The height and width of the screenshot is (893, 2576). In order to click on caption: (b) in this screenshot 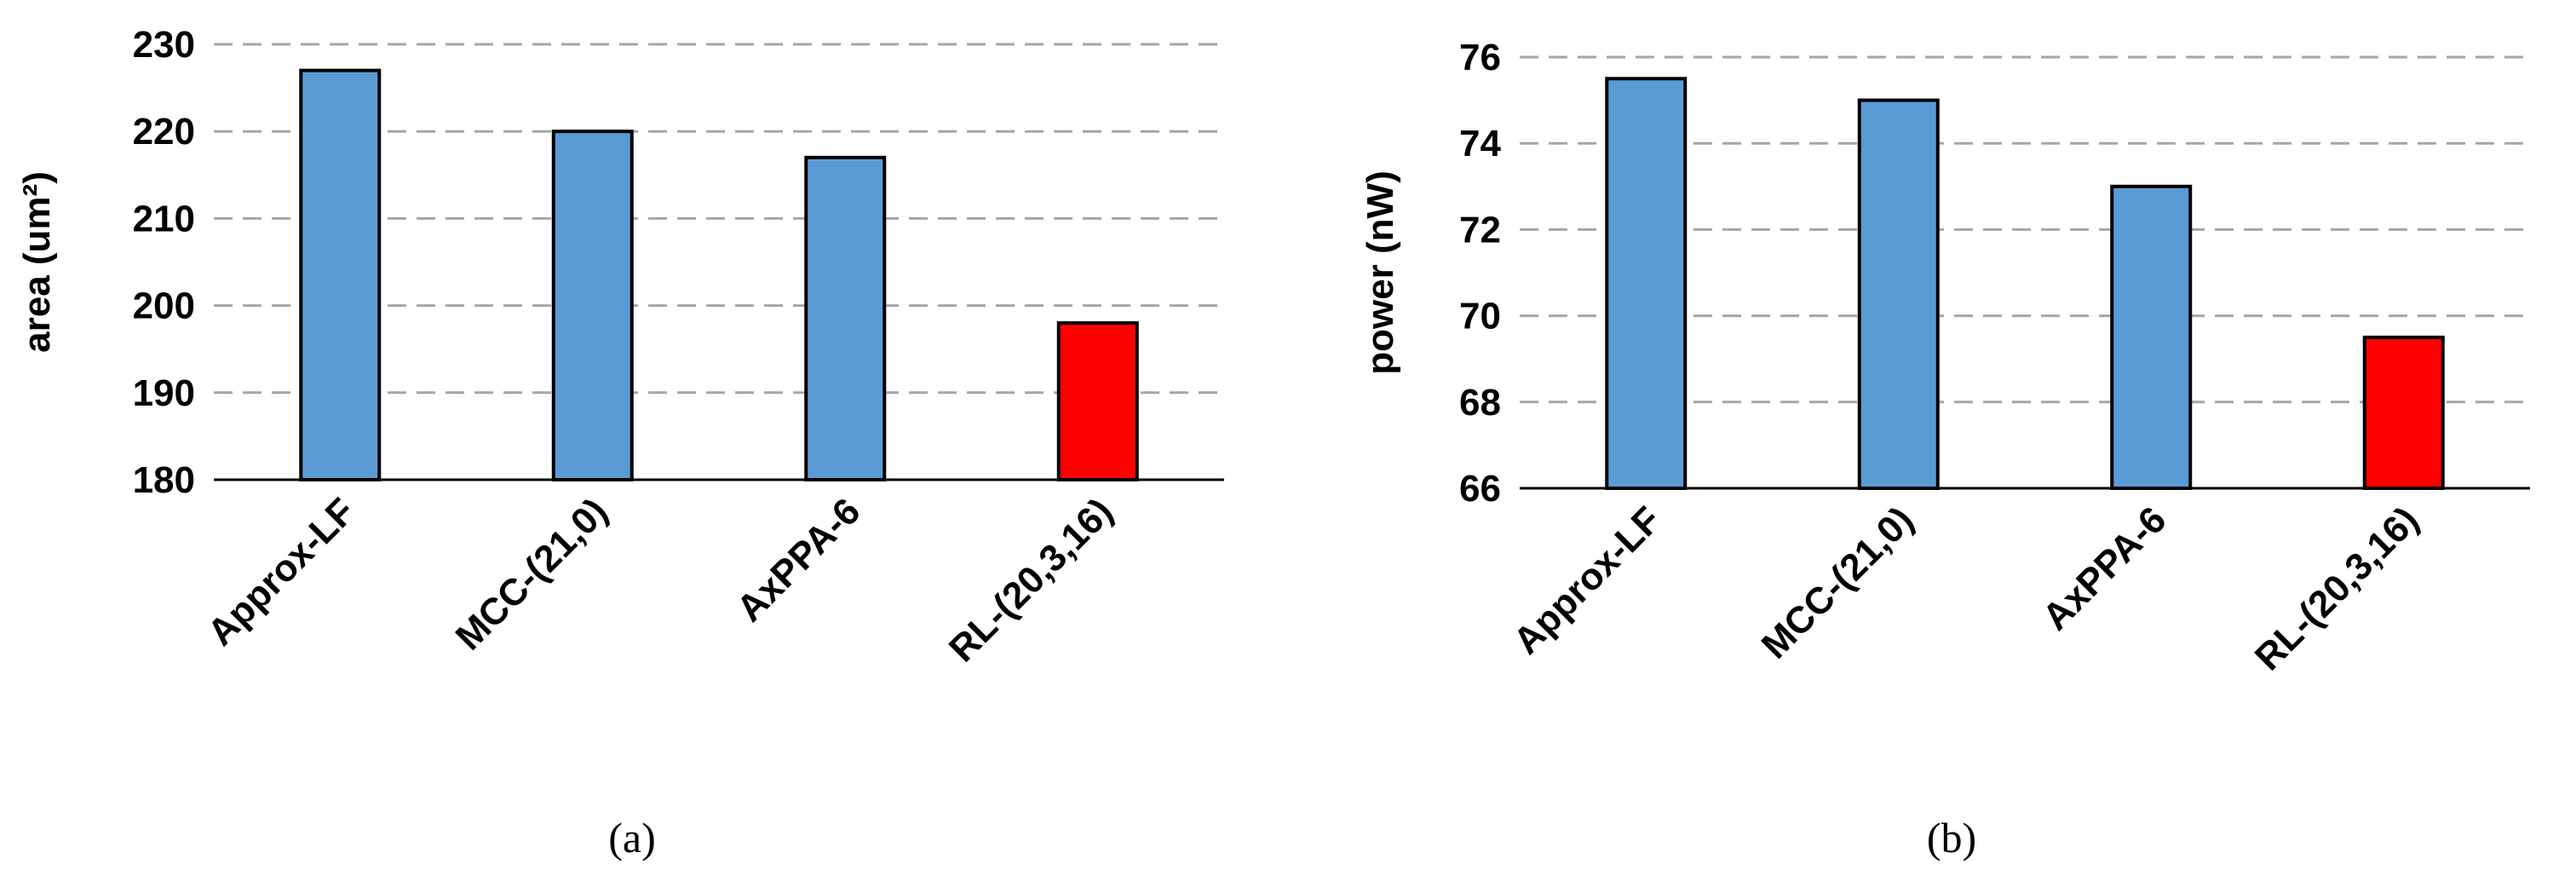, I will do `click(1952, 837)`.